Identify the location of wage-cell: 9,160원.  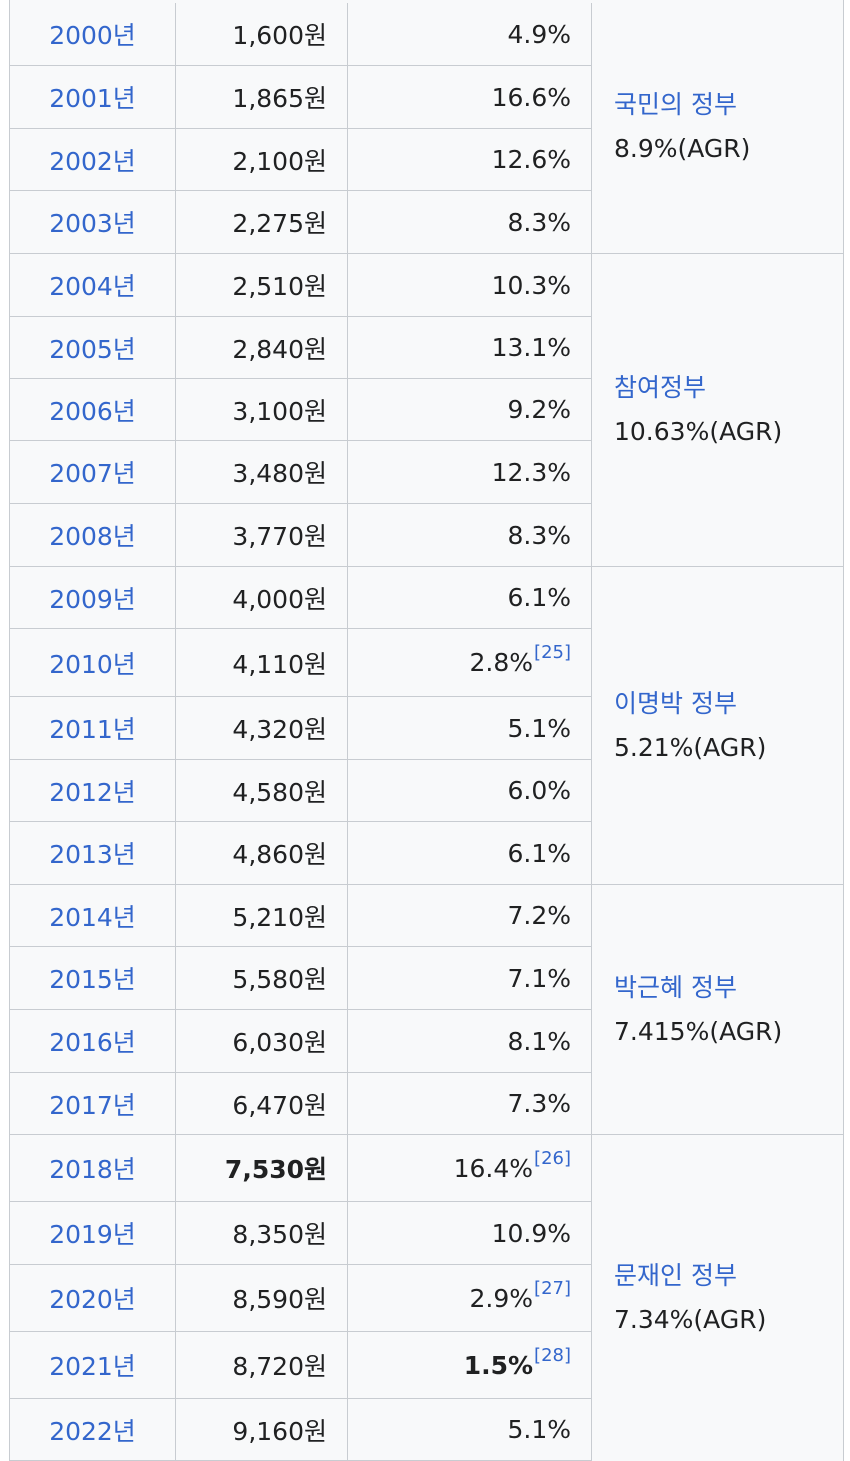
(262, 1430).